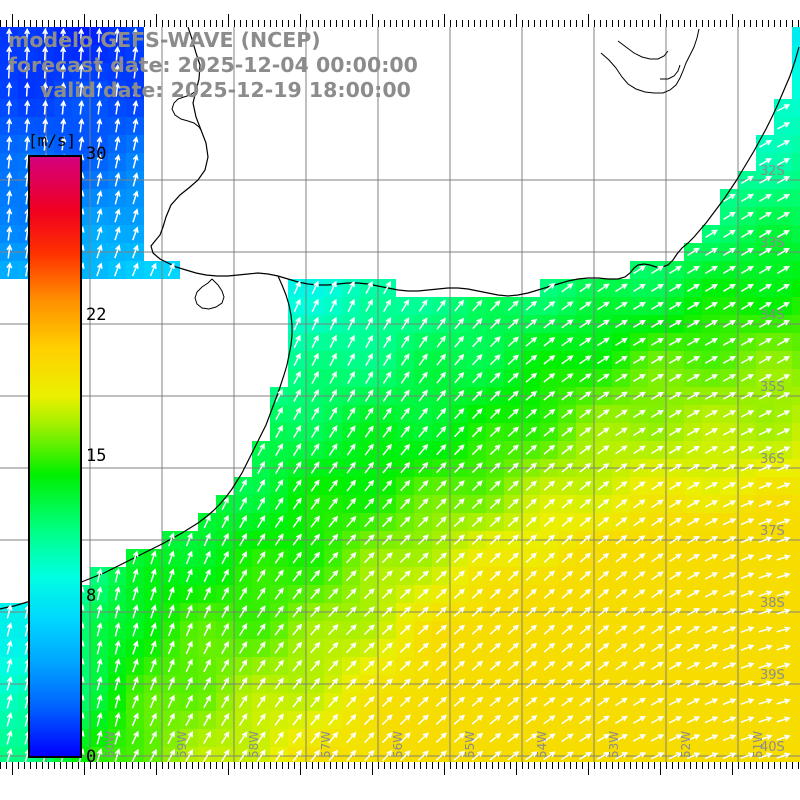 This screenshot has height=800, width=800. What do you see at coordinates (400, 768) in the screenshot?
I see `axis-ticks-bottom` at bounding box center [400, 768].